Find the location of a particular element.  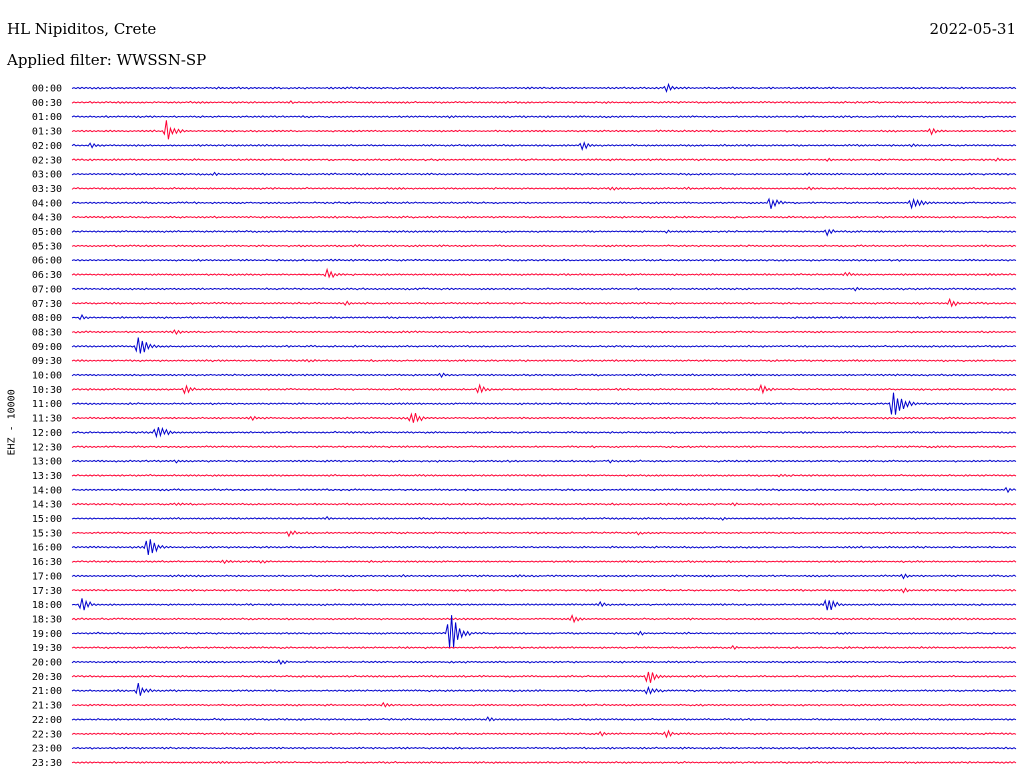

trace-row-2200: 22:00 is located at coordinates (524, 720).